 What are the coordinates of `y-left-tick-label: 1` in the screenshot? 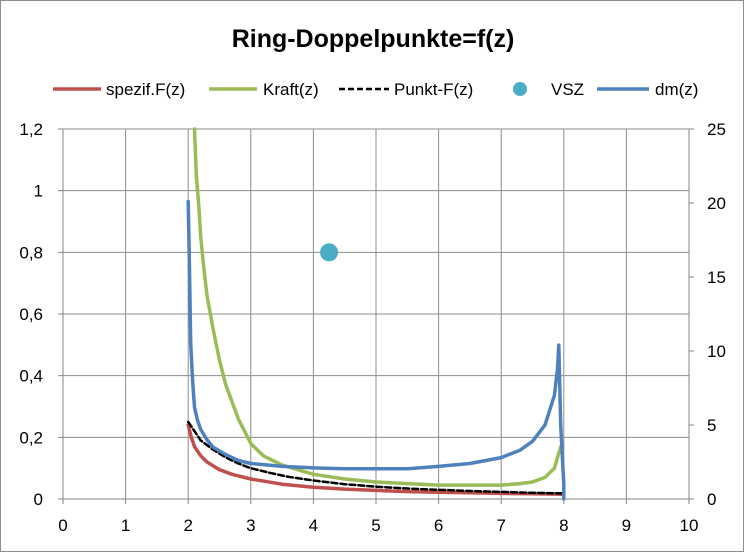 It's located at (38, 191).